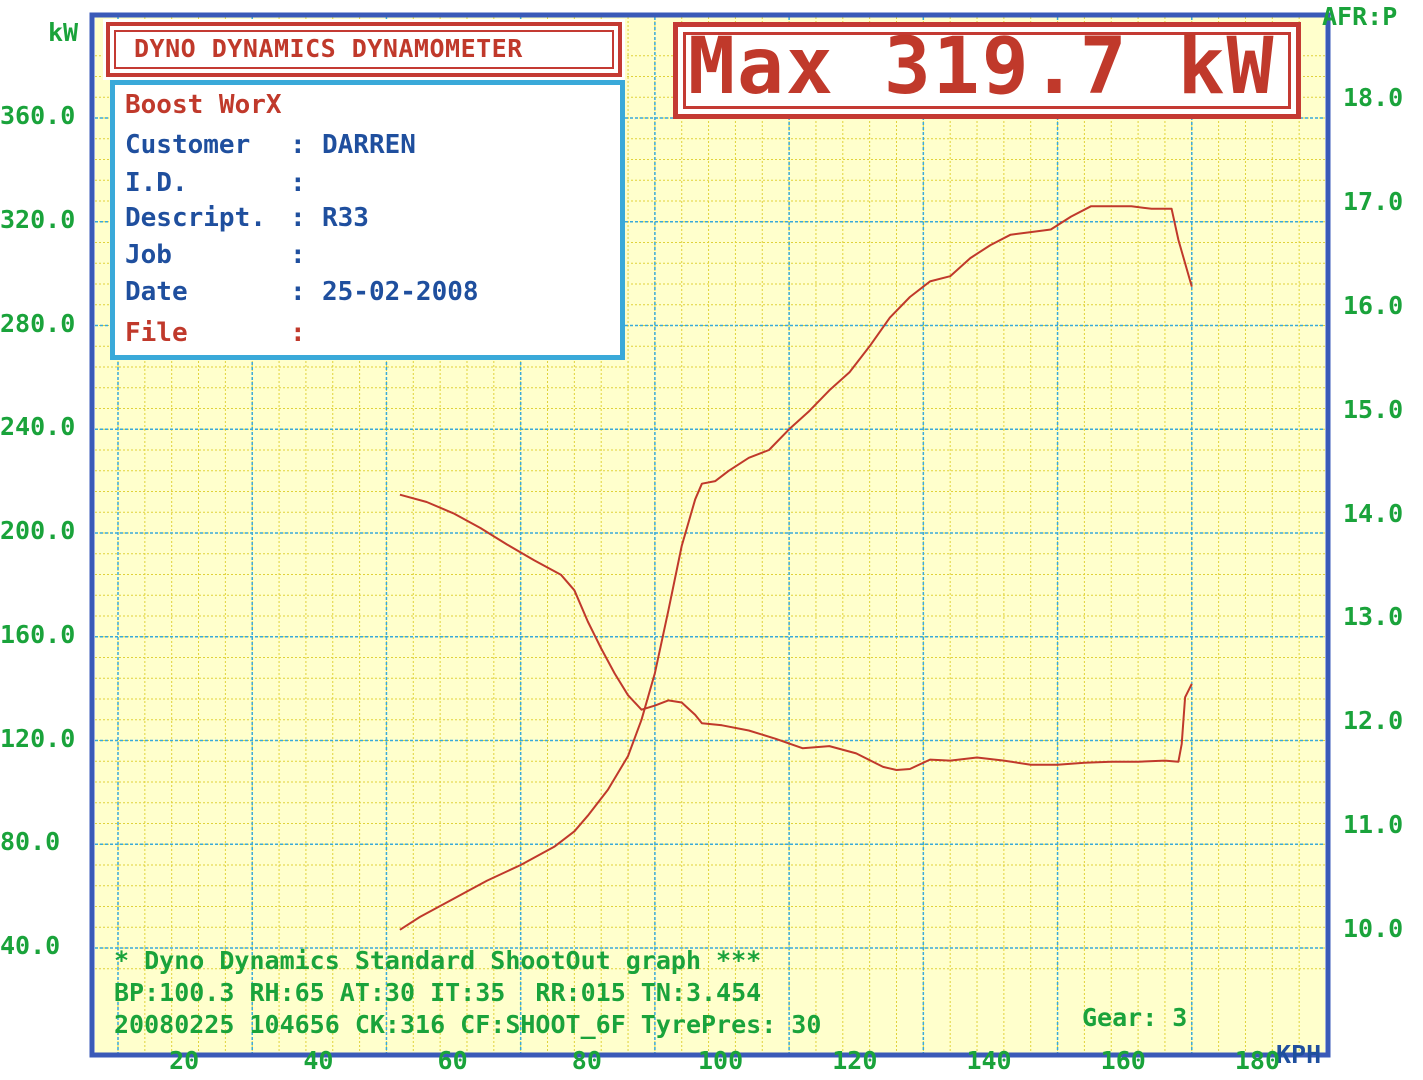 This screenshot has height=1080, width=1423. Describe the element at coordinates (328, 48) in the screenshot. I see `dyno-title: DYNO DYNAMICS DYNAMOMETER` at that location.